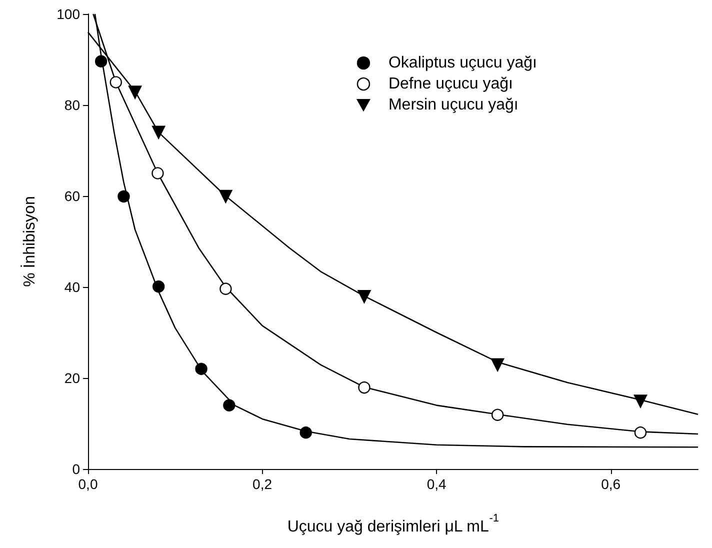 Image resolution: width=712 pixels, height=548 pixels. Describe the element at coordinates (436, 484) in the screenshot. I see `x-tick-label: 0,4` at that location.